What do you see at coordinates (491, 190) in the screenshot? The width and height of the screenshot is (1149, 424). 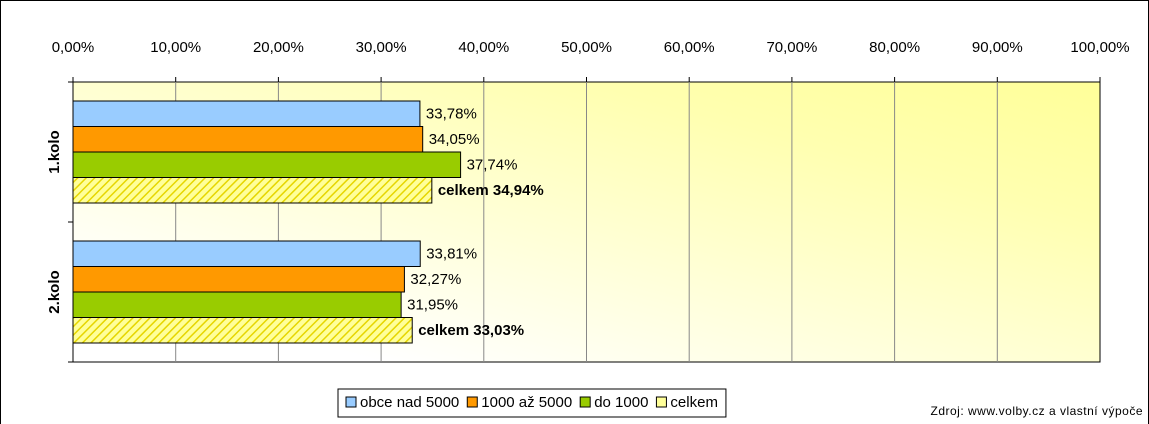 I see `data-label: celkem 34,94%` at bounding box center [491, 190].